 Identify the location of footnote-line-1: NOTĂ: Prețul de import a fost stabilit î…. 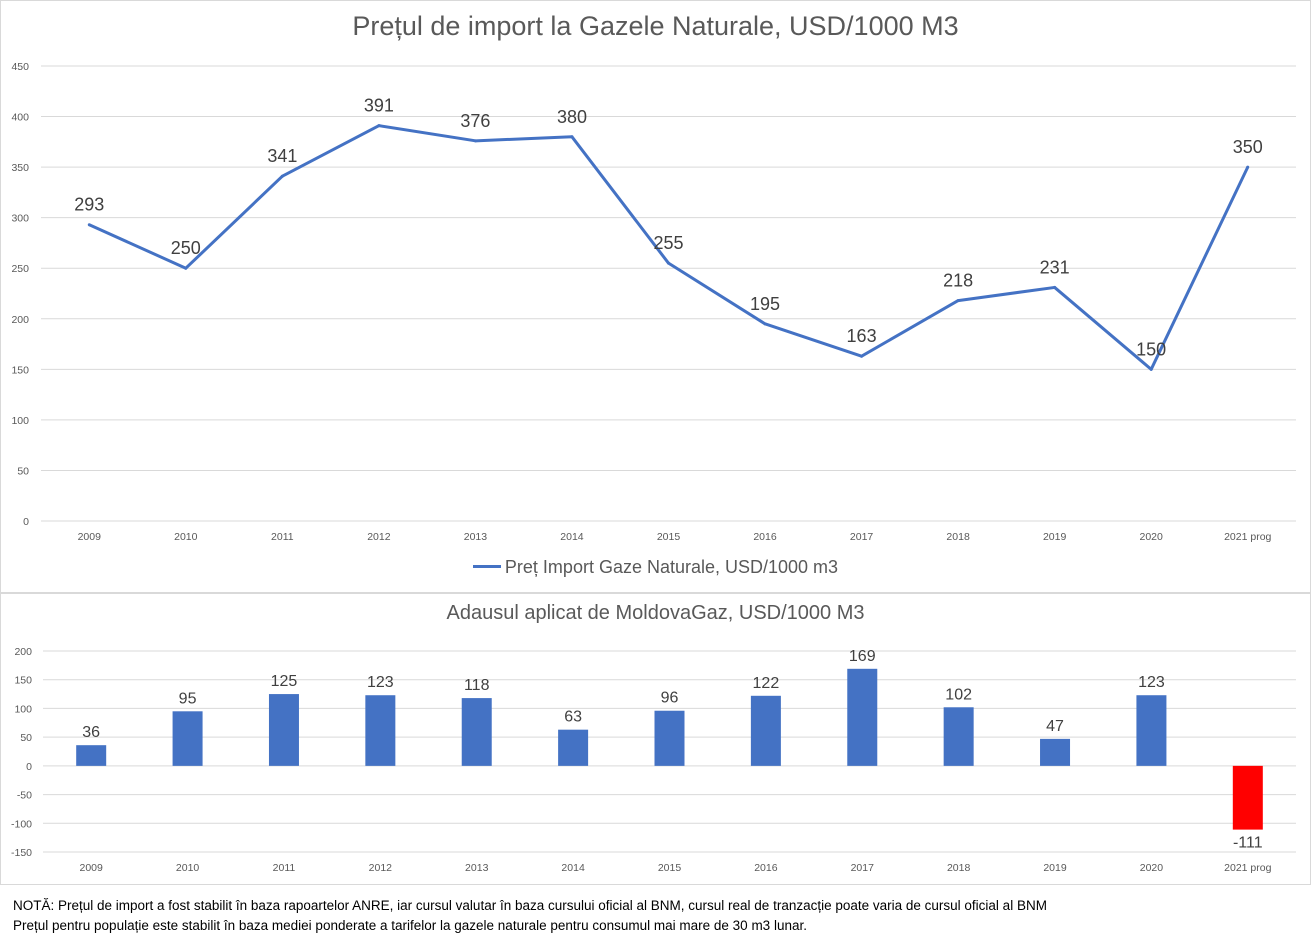
(530, 905).